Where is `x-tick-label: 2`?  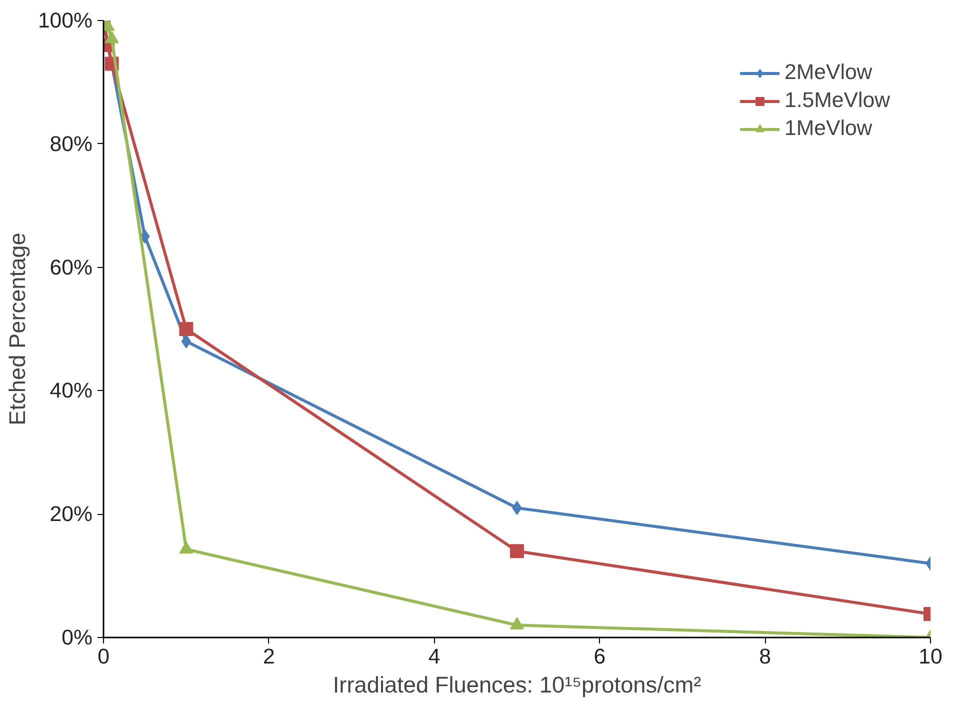 x-tick-label: 2 is located at coordinates (268, 656).